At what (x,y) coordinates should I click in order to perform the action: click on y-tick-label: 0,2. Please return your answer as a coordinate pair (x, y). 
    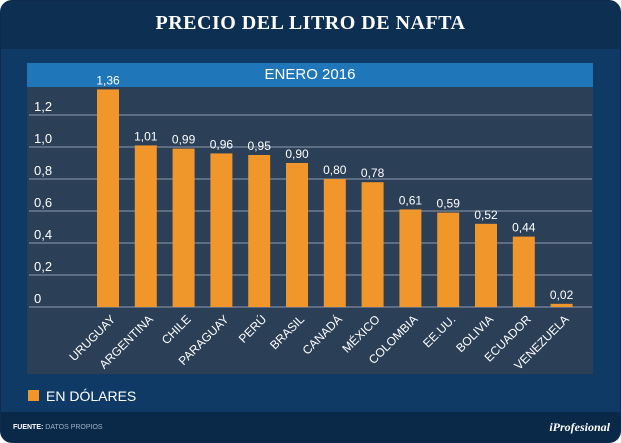
    Looking at the image, I should click on (43, 266).